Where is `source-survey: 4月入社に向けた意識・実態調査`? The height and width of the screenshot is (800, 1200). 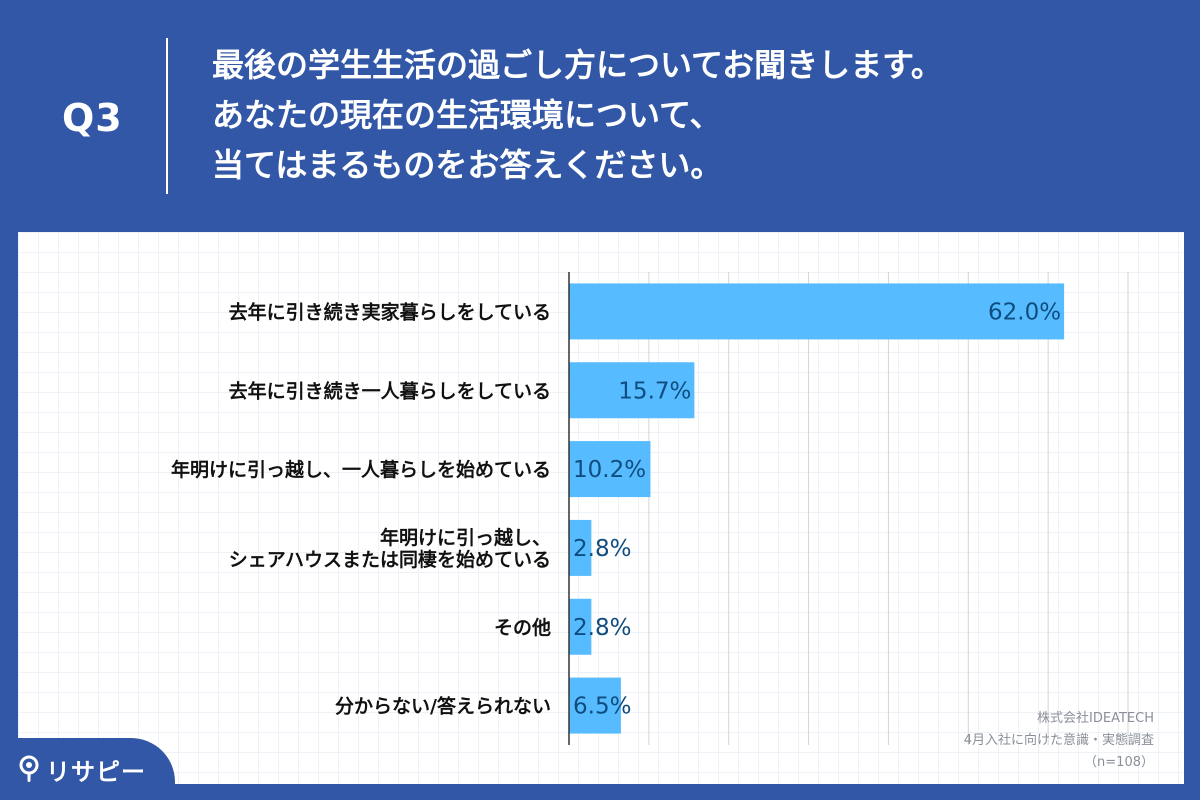
source-survey: 4月入社に向けた意識・実態調査 is located at coordinates (1058, 740).